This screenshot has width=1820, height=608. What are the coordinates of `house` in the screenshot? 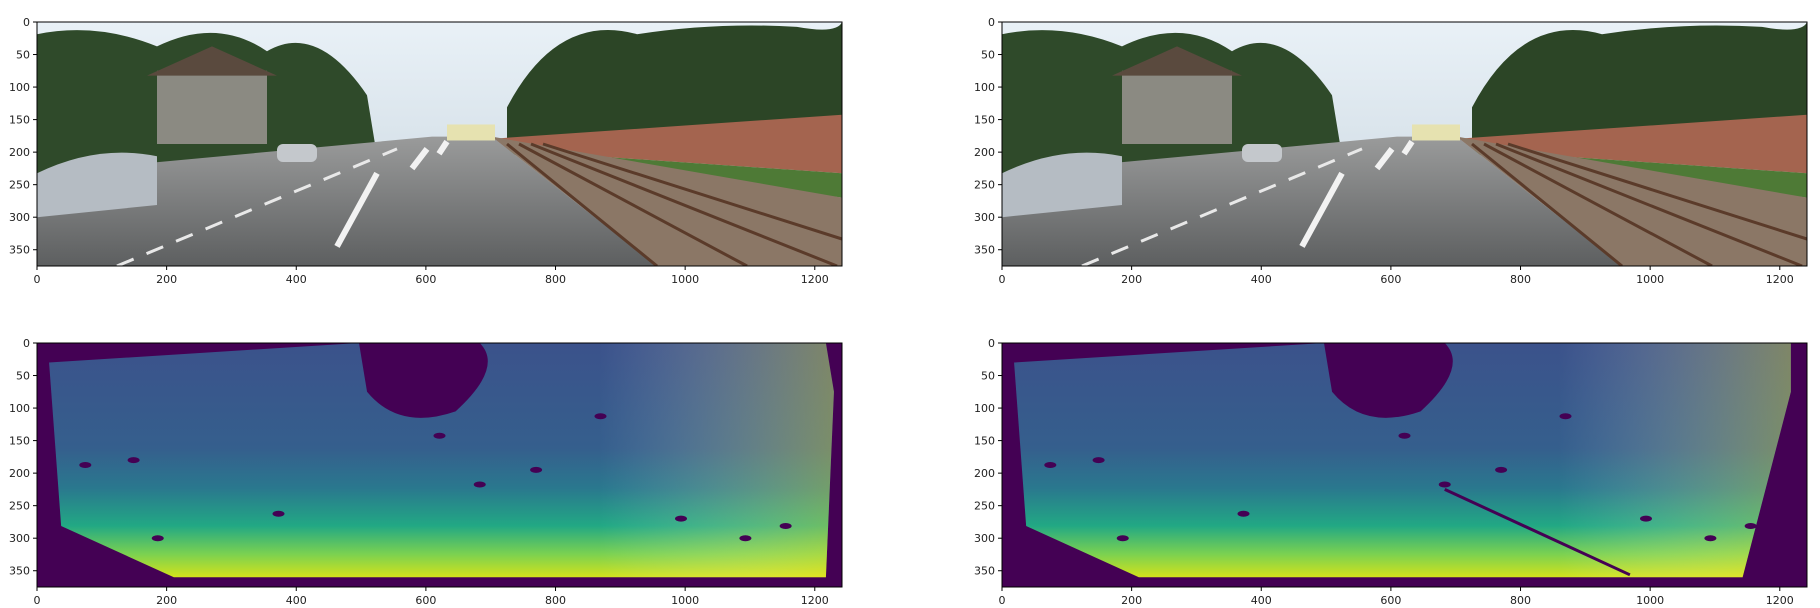 It's located at (212, 107).